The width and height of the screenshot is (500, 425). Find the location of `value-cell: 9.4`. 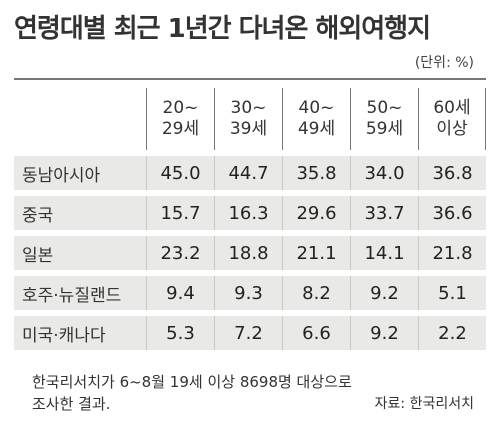

value-cell: 9.4 is located at coordinates (180, 293).